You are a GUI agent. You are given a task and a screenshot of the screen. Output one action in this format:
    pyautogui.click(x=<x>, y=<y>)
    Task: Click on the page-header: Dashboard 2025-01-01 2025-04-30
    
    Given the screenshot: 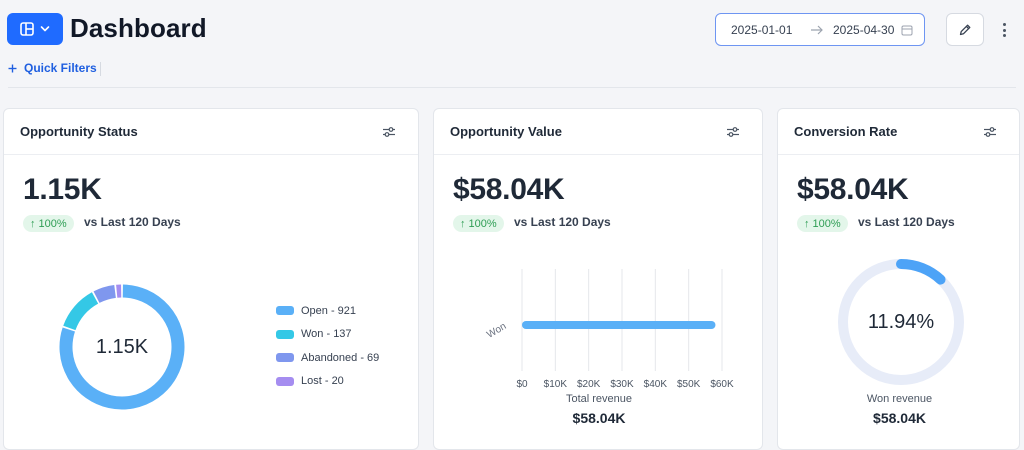 What is the action you would take?
    pyautogui.click(x=512, y=30)
    